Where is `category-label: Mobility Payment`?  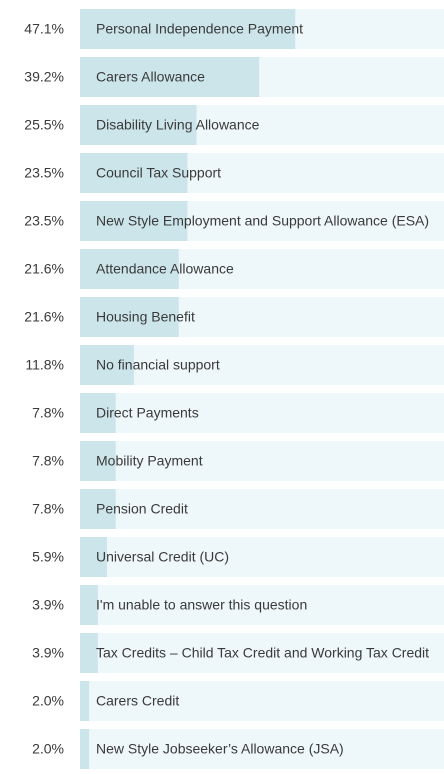 category-label: Mobility Payment is located at coordinates (149, 461).